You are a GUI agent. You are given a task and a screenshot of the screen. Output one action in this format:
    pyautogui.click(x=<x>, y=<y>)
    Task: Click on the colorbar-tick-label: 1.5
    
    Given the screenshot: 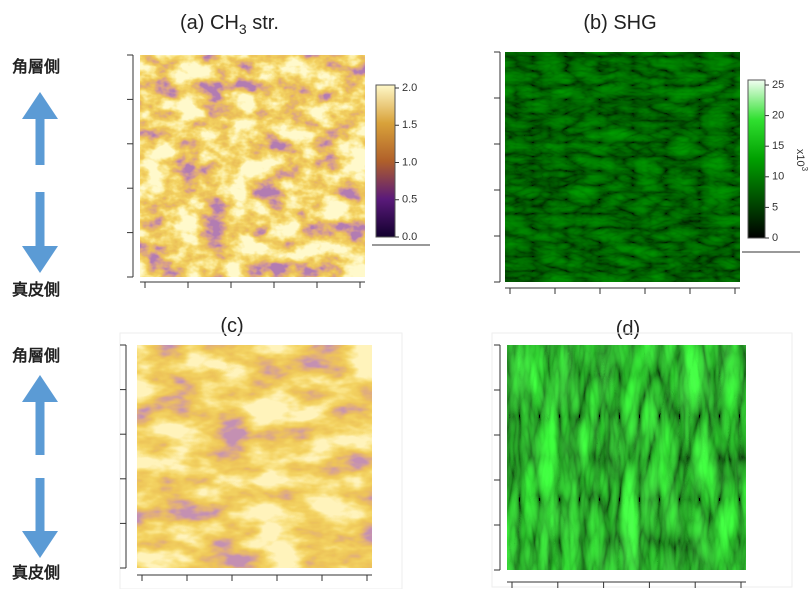 What is the action you would take?
    pyautogui.click(x=409, y=125)
    